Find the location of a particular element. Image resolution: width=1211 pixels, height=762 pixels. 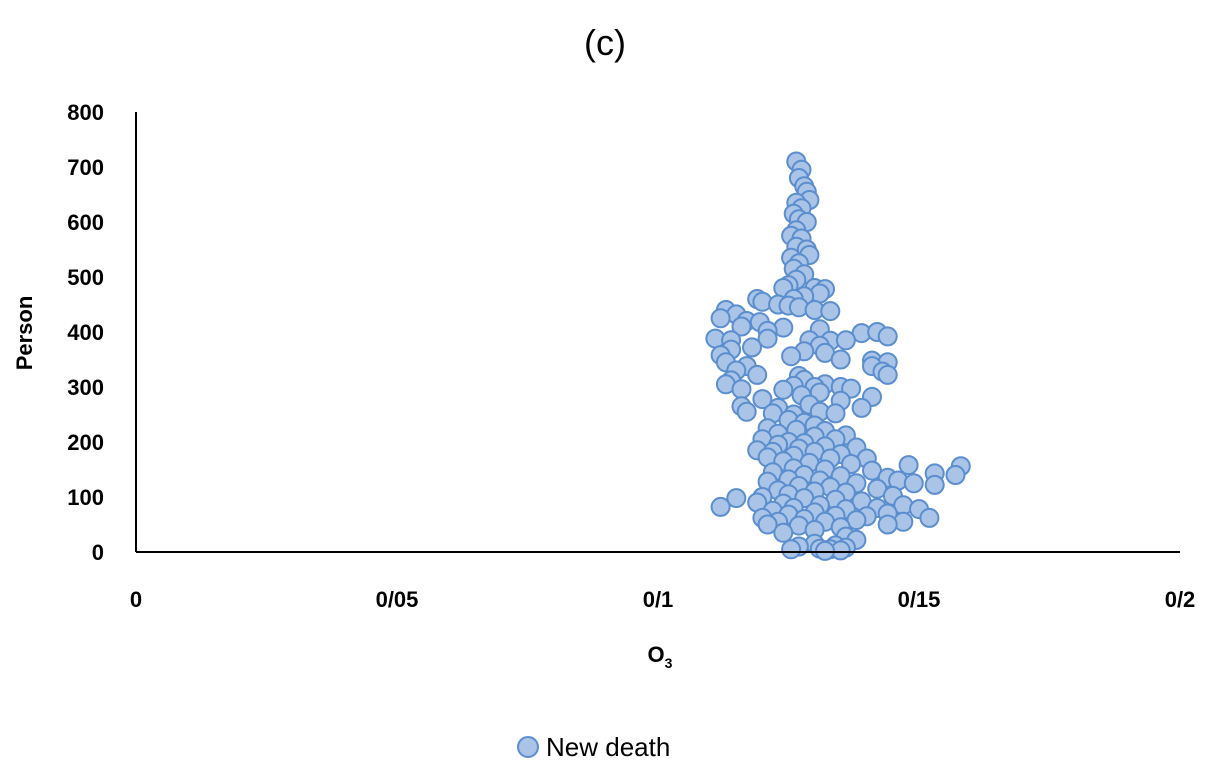

x-tick-label: 0 is located at coordinates (136, 599).